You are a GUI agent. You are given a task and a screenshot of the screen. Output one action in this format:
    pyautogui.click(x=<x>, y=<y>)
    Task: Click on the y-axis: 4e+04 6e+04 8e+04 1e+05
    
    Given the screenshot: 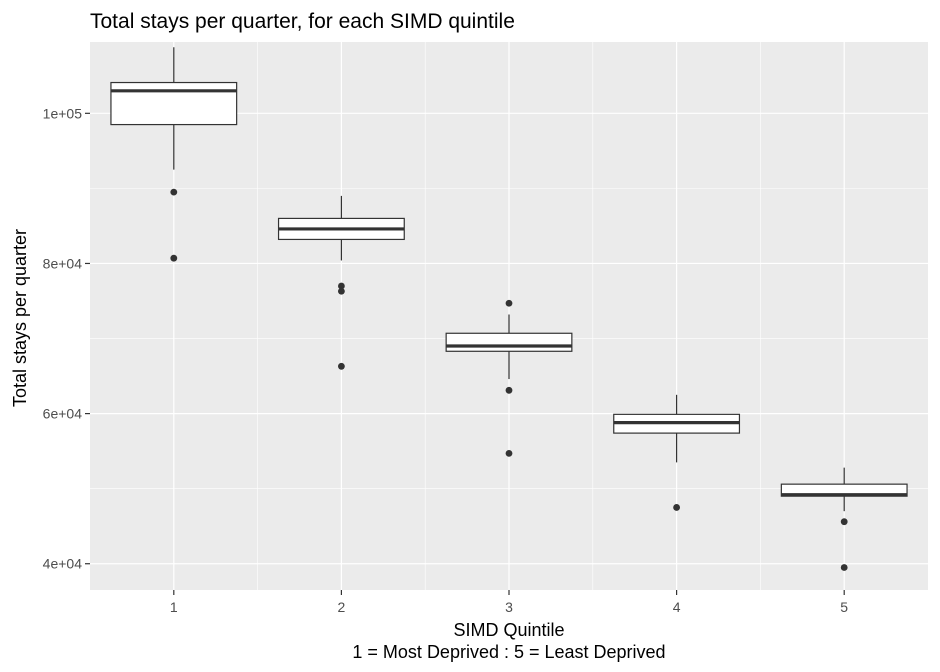 What is the action you would take?
    pyautogui.click(x=66, y=338)
    